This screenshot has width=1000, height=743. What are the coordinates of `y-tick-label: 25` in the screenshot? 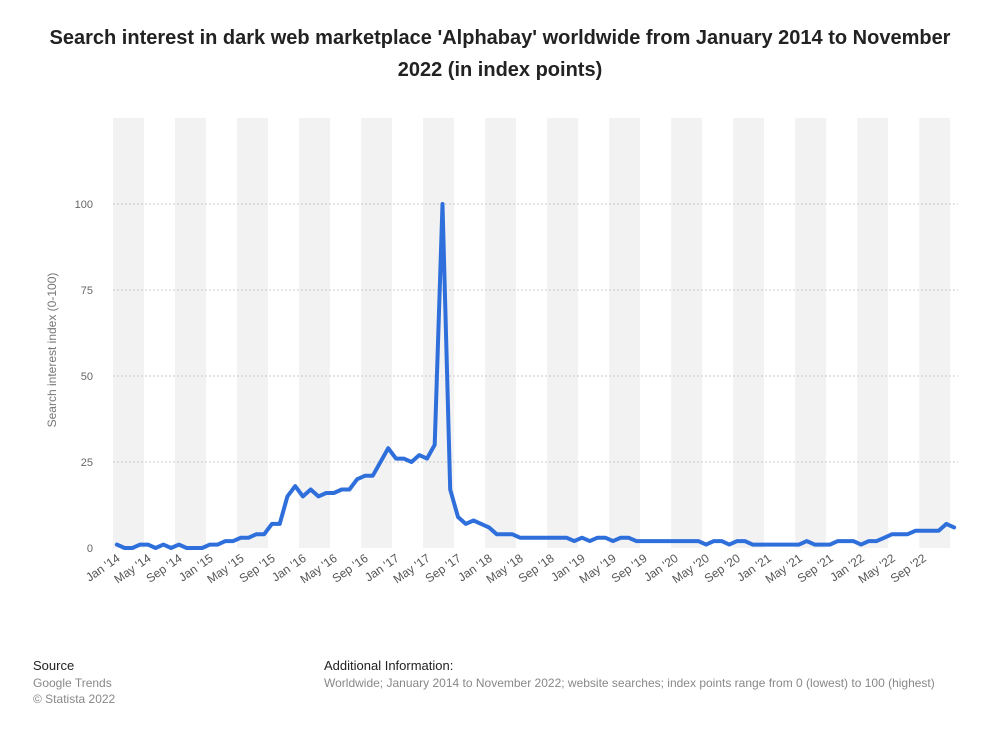 It's located at (87, 463).